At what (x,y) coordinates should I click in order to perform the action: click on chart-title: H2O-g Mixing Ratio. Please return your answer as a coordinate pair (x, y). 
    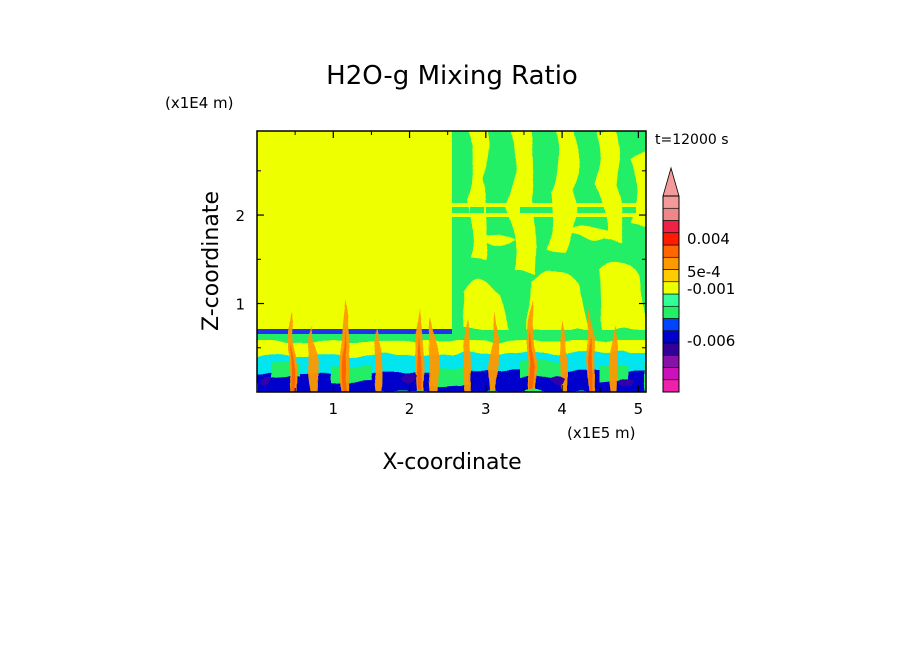
    Looking at the image, I should click on (452, 76).